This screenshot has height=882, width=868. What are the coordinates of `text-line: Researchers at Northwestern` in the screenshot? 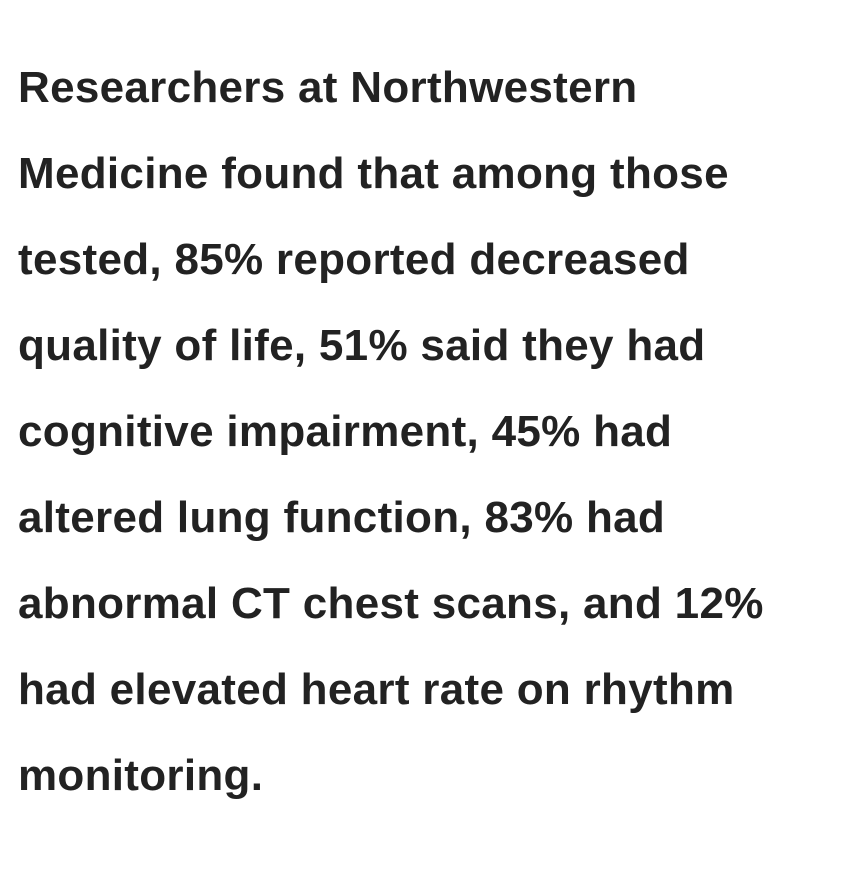 It's located at (328, 87).